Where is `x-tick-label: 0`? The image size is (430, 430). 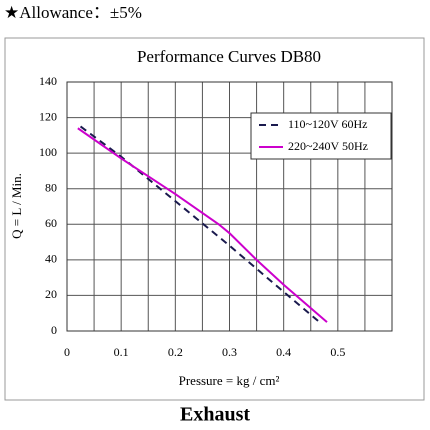
x-tick-label: 0 is located at coordinates (67, 352).